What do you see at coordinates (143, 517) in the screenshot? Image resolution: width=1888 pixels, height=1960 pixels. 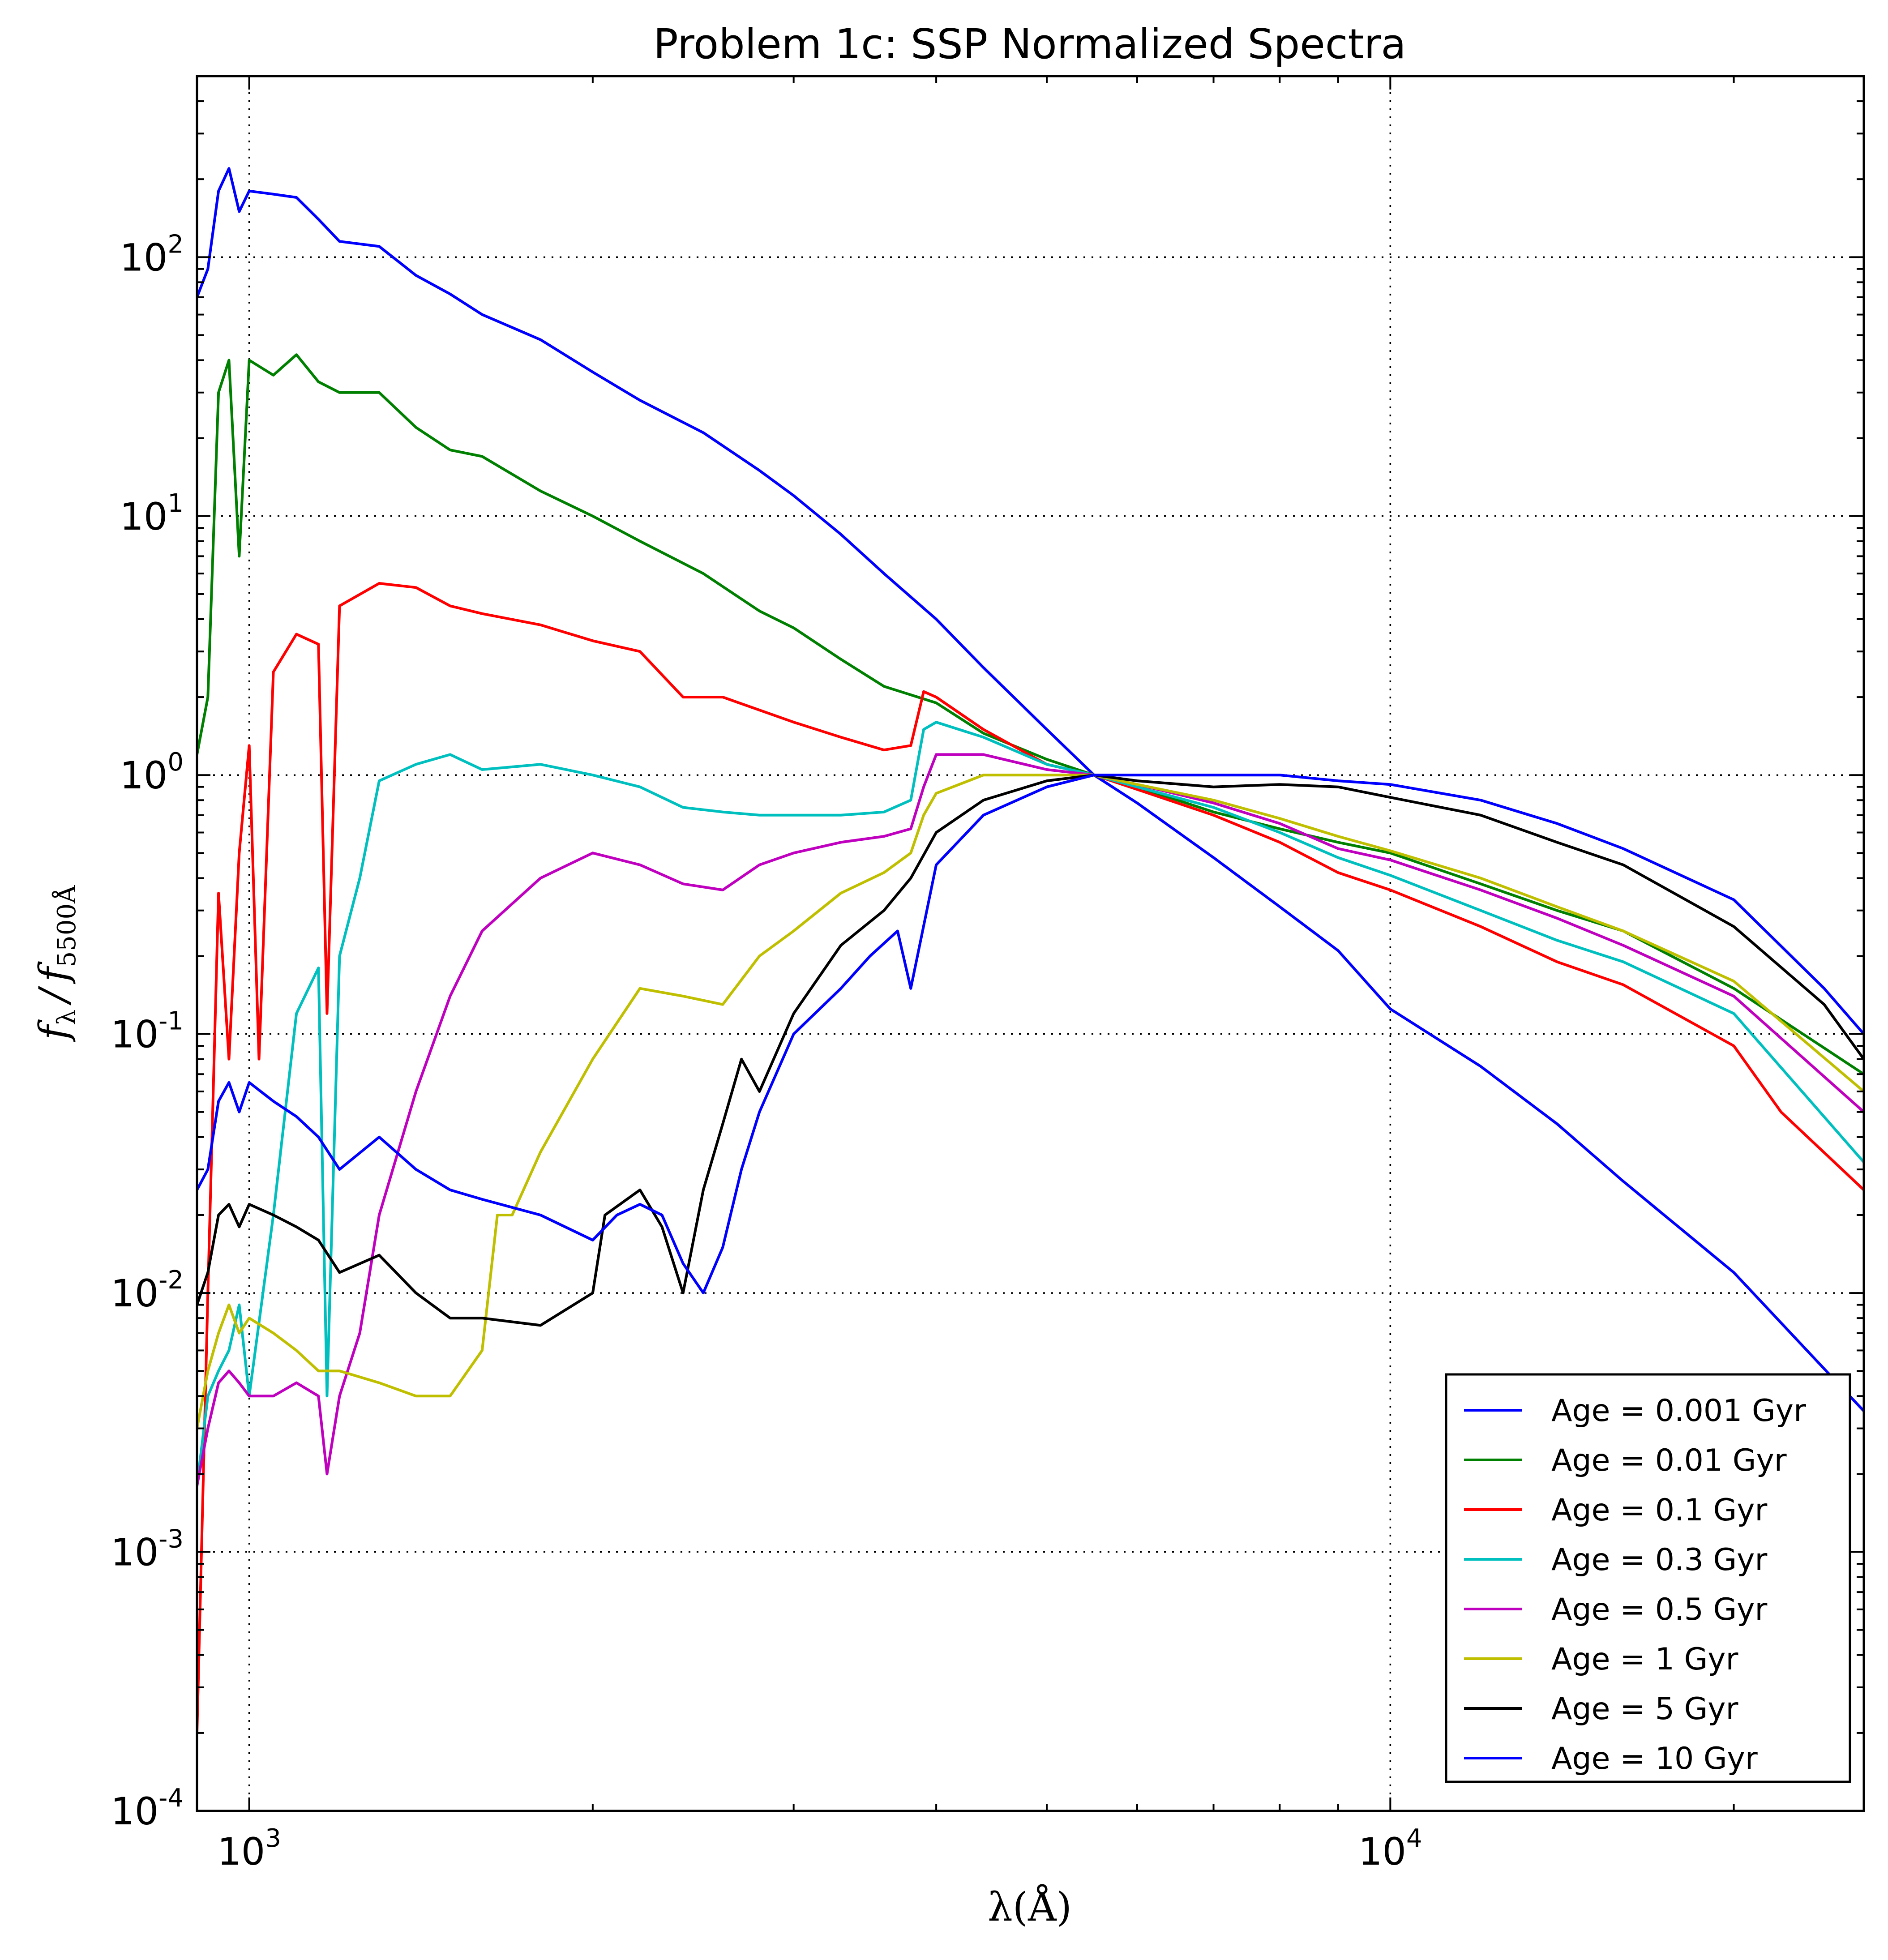 I see `y-tick-base-1: 10` at bounding box center [143, 517].